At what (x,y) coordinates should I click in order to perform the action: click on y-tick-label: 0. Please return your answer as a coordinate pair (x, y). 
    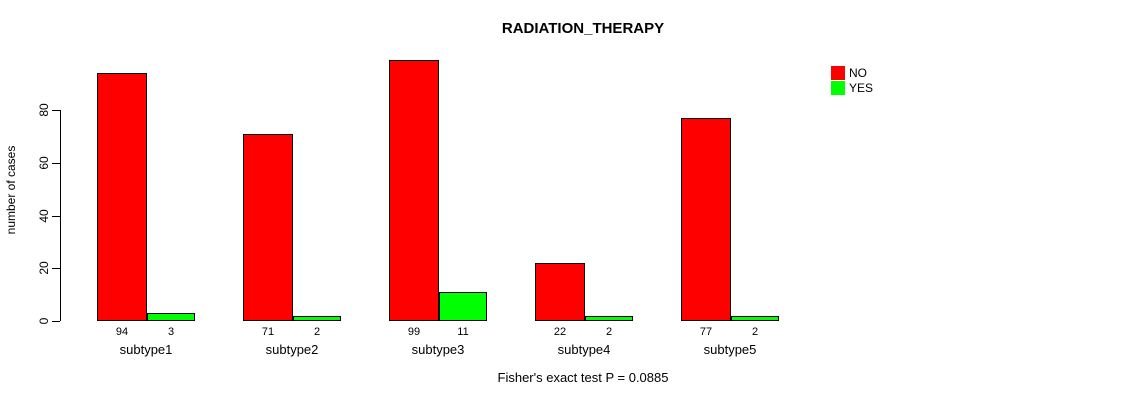
    Looking at the image, I should click on (44, 321).